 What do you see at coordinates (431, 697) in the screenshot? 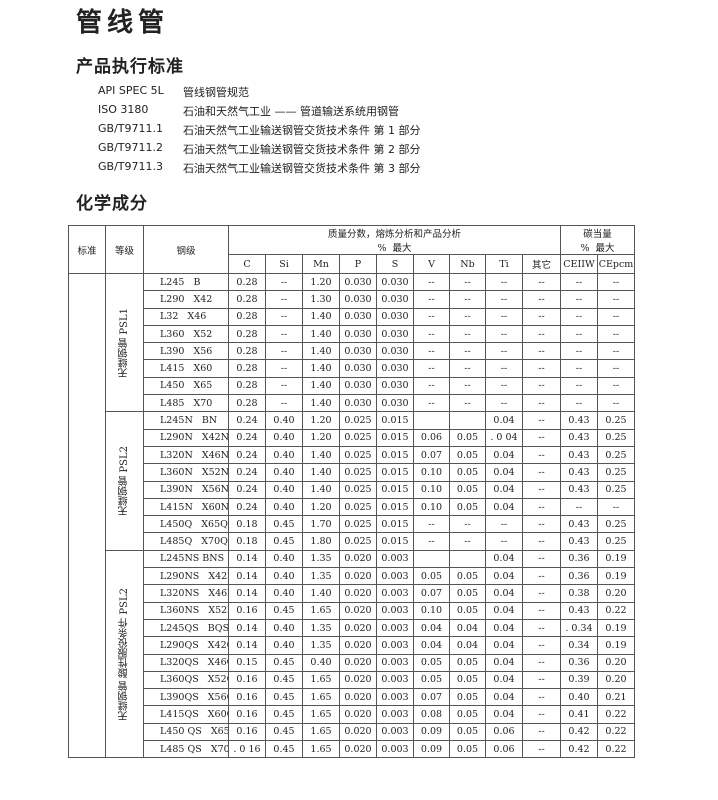
I see `value-cell: 0.07` at bounding box center [431, 697].